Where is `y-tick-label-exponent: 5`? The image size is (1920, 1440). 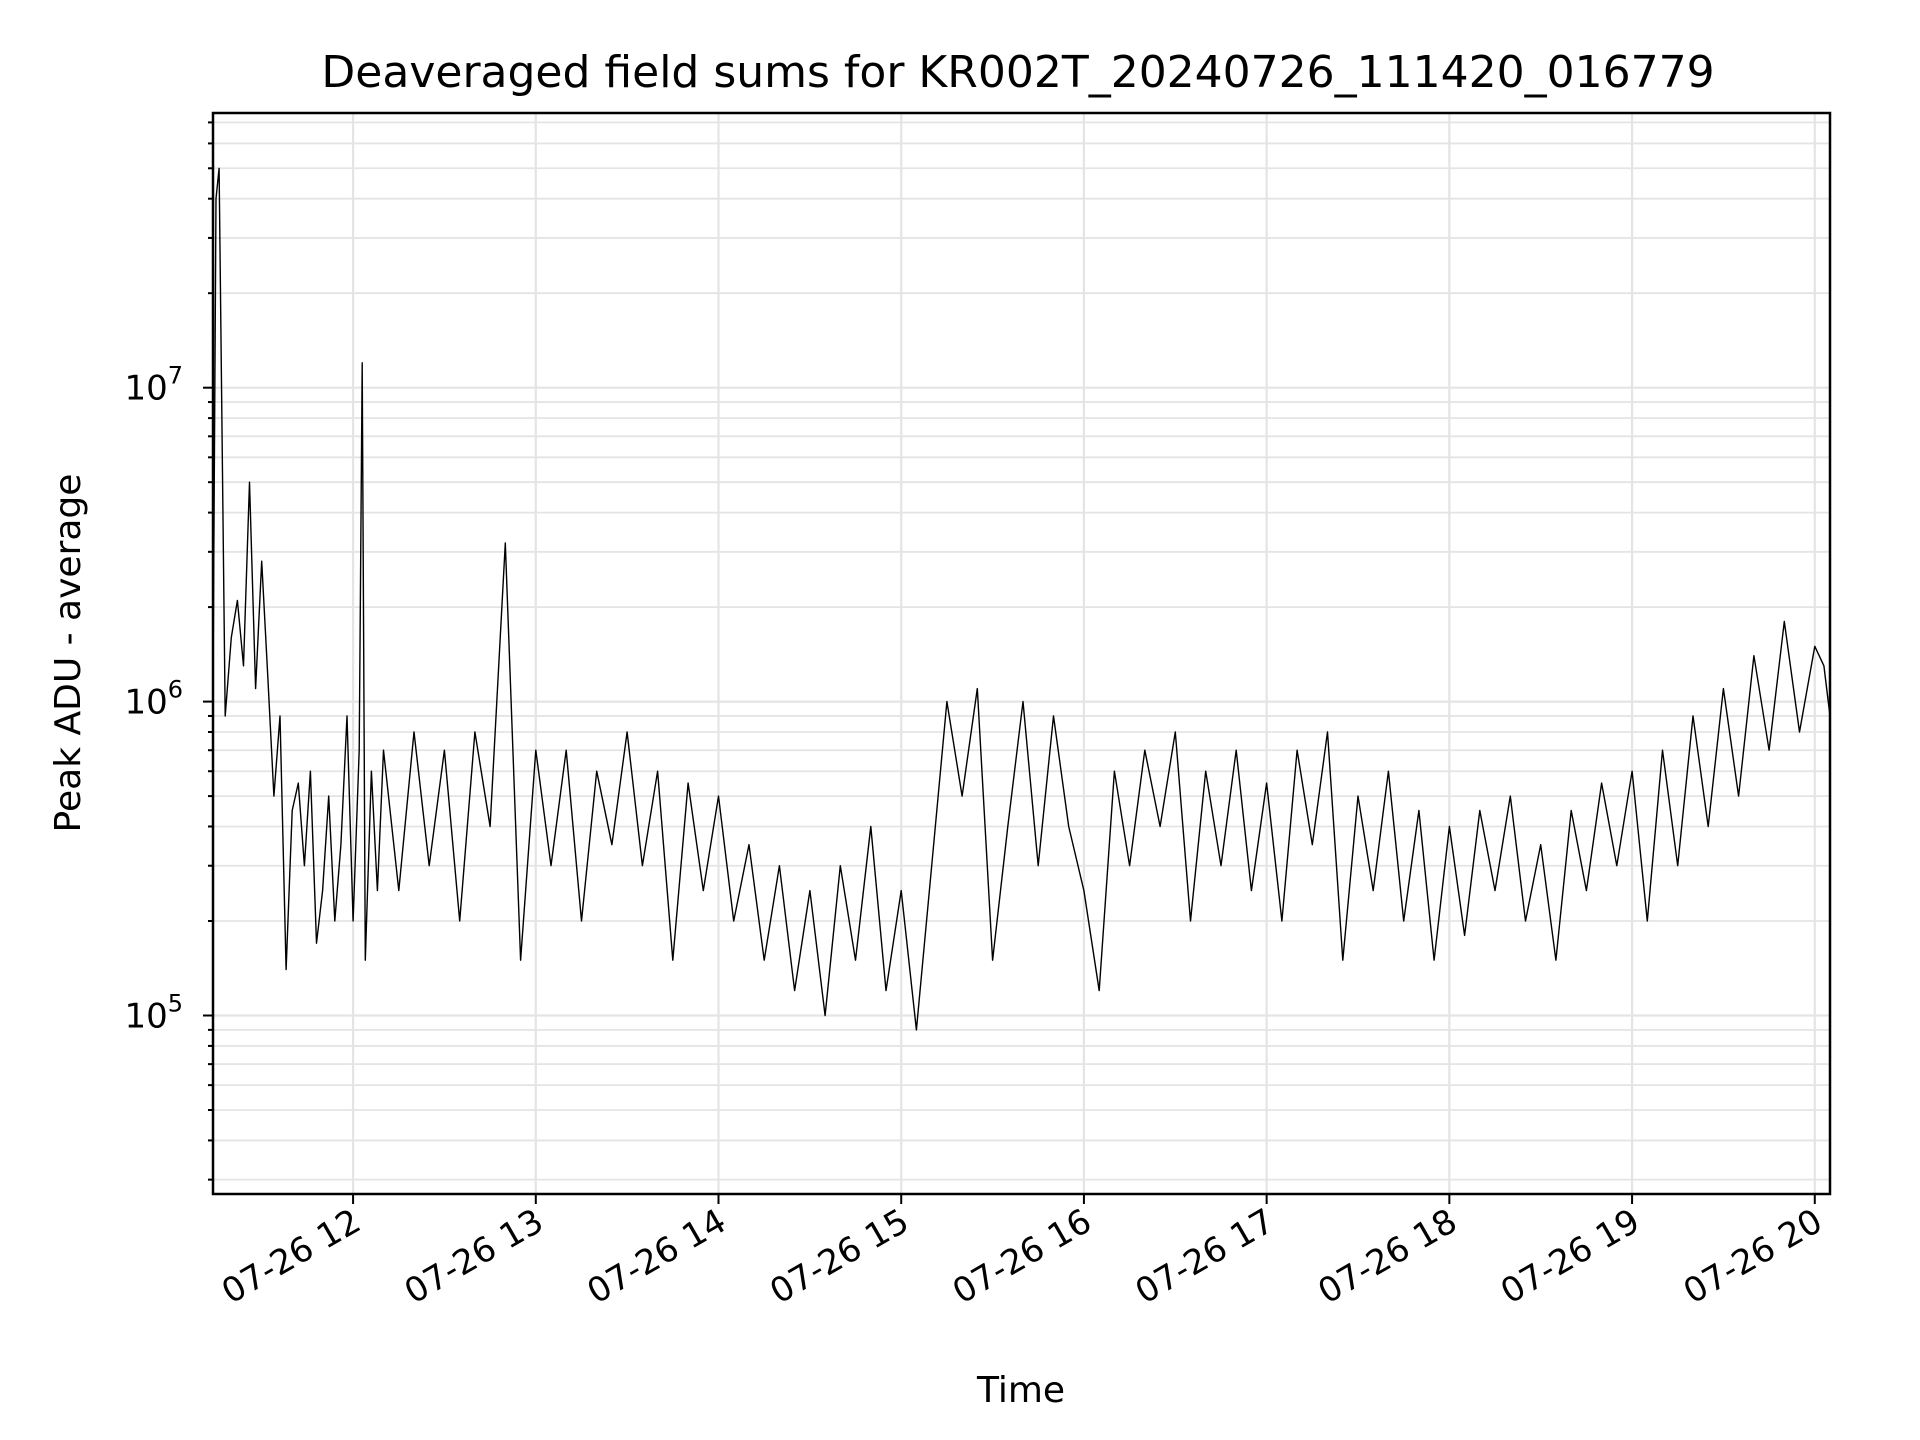
y-tick-label-exponent: 5 is located at coordinates (175, 1004).